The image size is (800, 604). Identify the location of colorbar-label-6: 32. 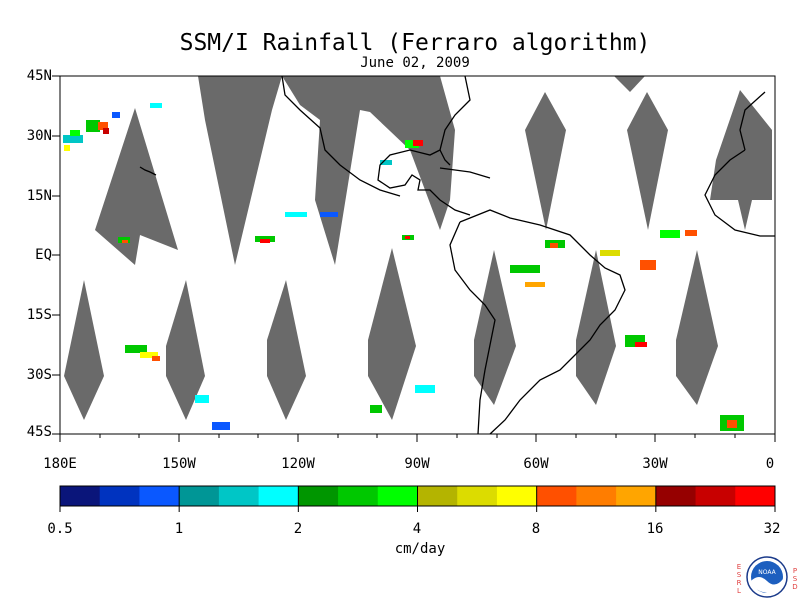
(772, 529).